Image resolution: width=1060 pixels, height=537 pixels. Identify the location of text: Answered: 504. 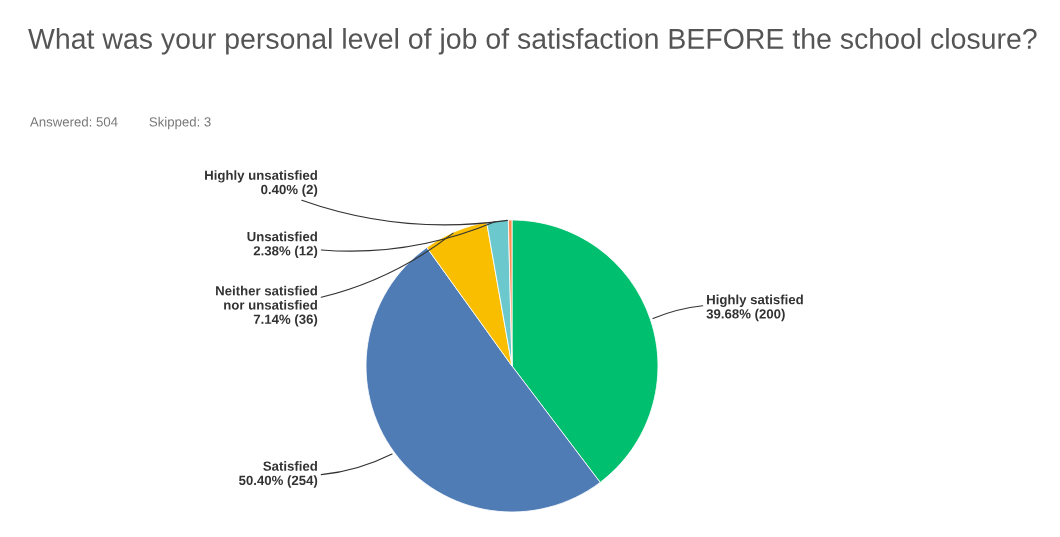
(74, 121).